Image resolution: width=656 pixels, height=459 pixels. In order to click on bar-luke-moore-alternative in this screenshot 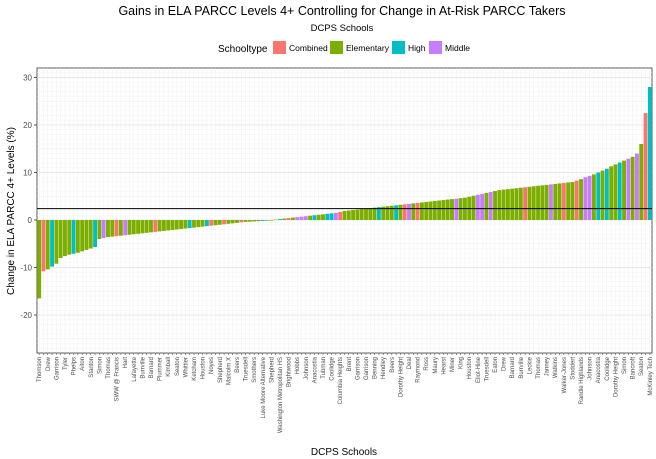, I will do `click(262, 220)`.